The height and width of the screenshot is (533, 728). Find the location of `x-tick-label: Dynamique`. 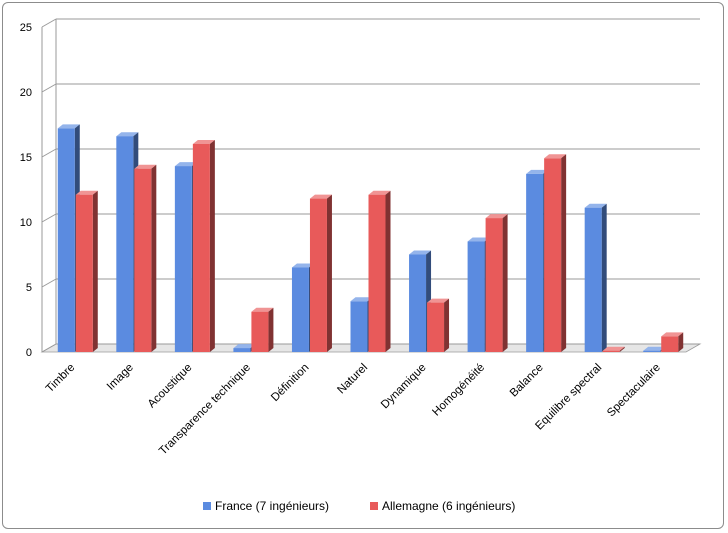

x-tick-label: Dynamique is located at coordinates (404, 387).